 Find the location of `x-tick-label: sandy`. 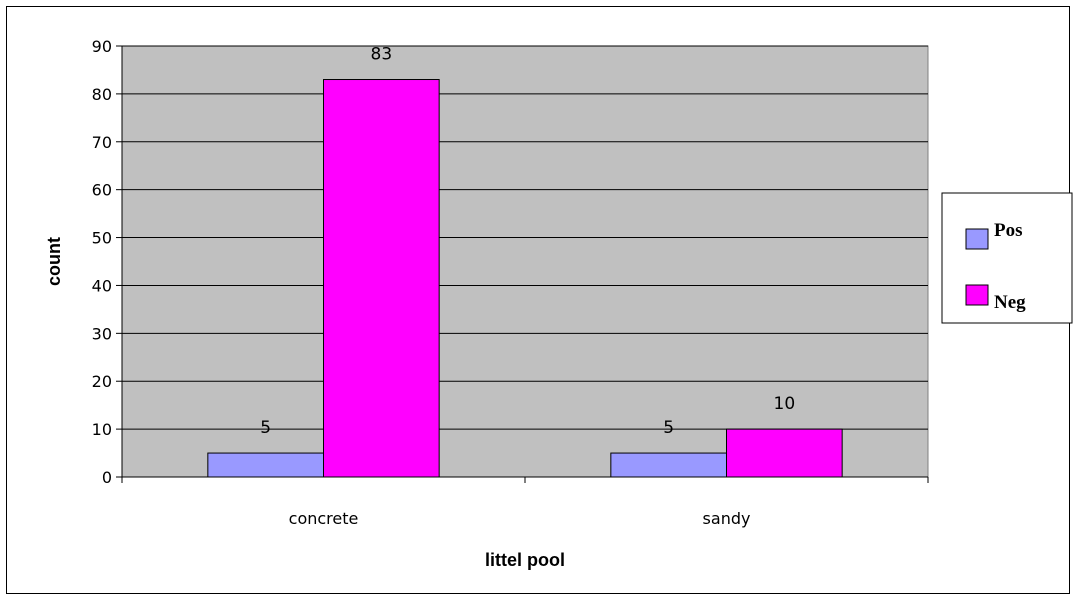

x-tick-label: sandy is located at coordinates (727, 518).